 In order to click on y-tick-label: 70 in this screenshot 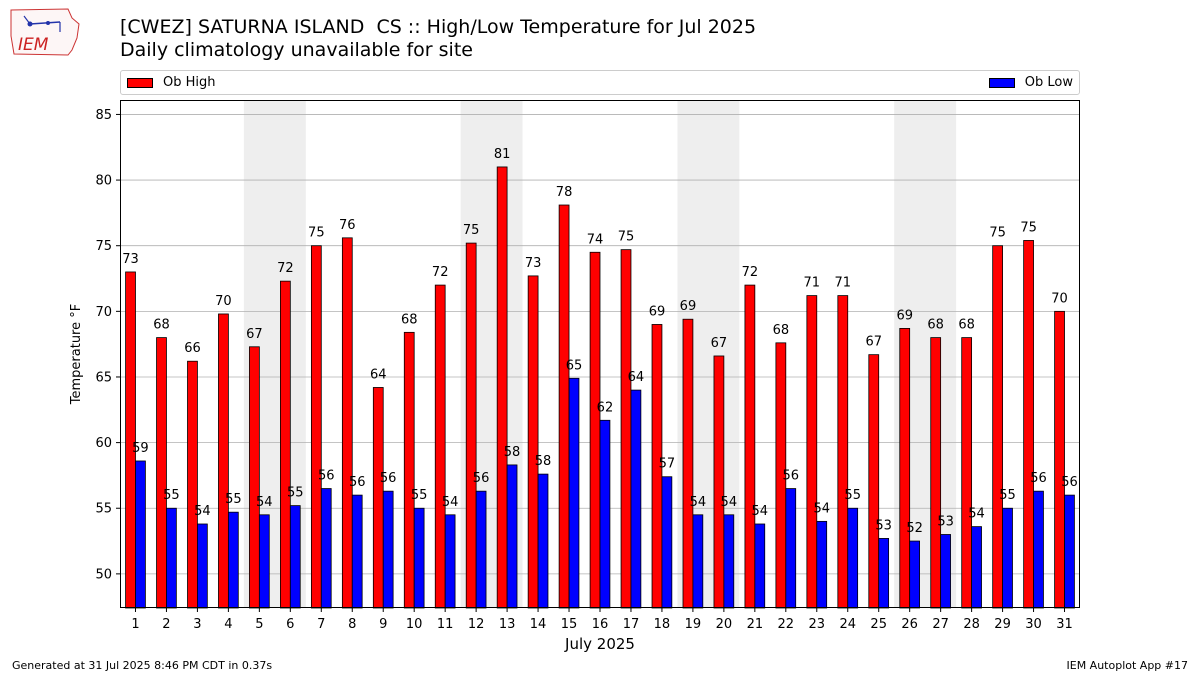, I will do `click(103, 312)`.